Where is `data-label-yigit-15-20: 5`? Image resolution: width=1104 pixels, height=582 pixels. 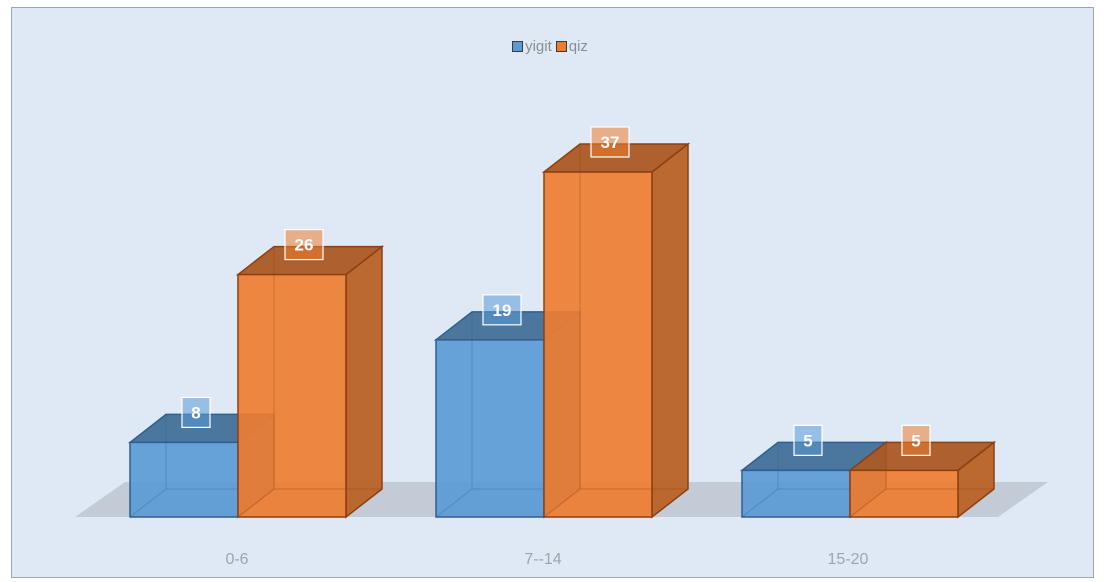
data-label-yigit-15-20: 5 is located at coordinates (807, 440).